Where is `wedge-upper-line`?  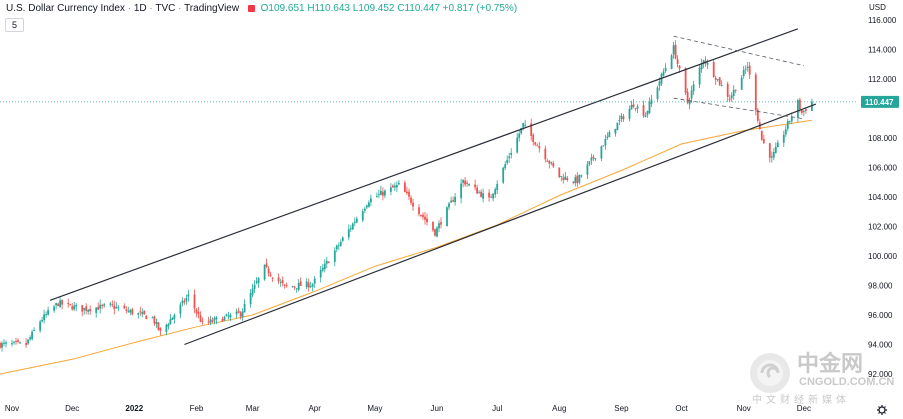
wedge-upper-line is located at coordinates (738, 51).